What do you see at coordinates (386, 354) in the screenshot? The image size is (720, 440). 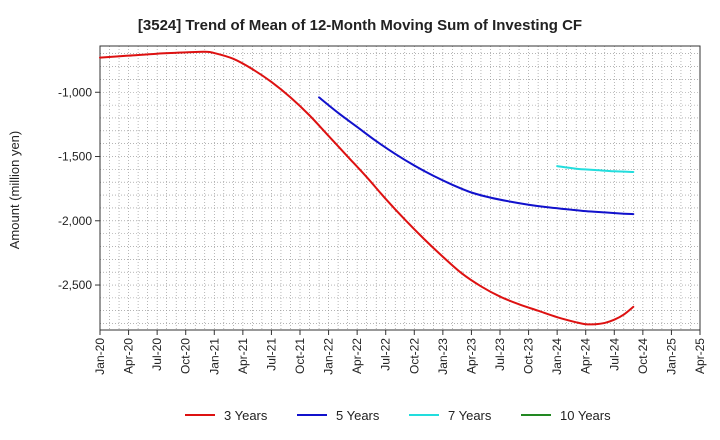 I see `x-tick-label: Jul-22` at bounding box center [386, 354].